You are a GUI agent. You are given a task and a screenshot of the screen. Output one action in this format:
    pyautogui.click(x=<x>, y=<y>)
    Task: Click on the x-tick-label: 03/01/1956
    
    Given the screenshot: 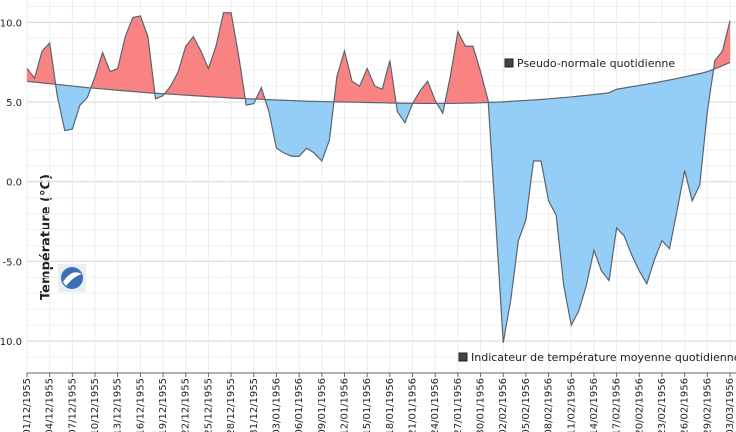 What is the action you would take?
    pyautogui.click(x=276, y=405)
    